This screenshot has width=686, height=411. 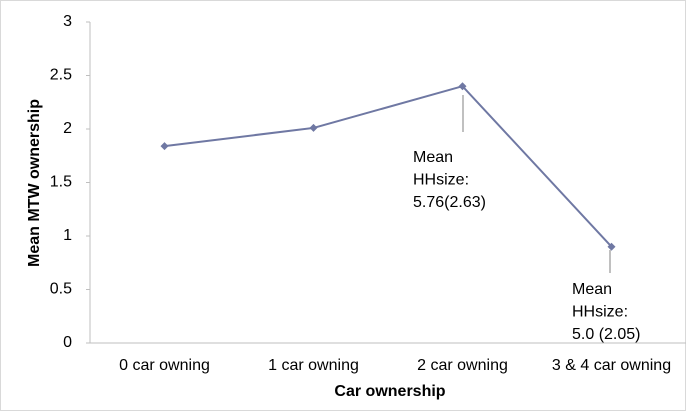 I want to click on x-tick-label: 3 & 4 car owning, so click(x=611, y=365).